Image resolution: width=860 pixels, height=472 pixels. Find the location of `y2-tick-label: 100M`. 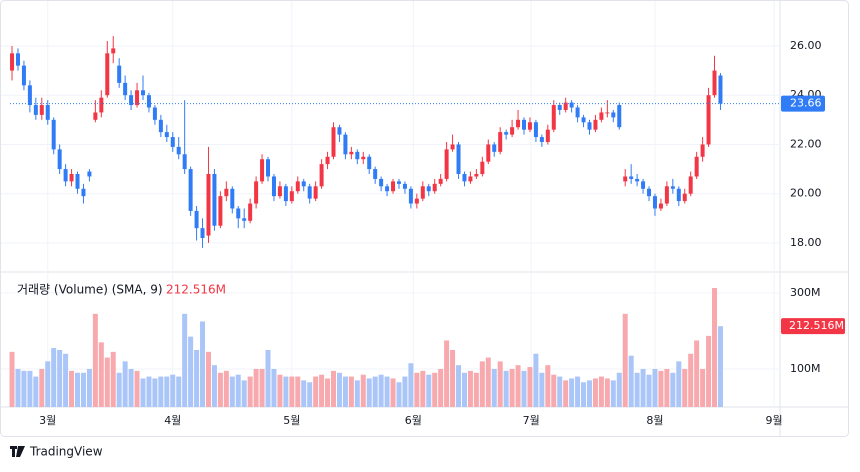

y2-tick-label: 100M is located at coordinates (805, 368).